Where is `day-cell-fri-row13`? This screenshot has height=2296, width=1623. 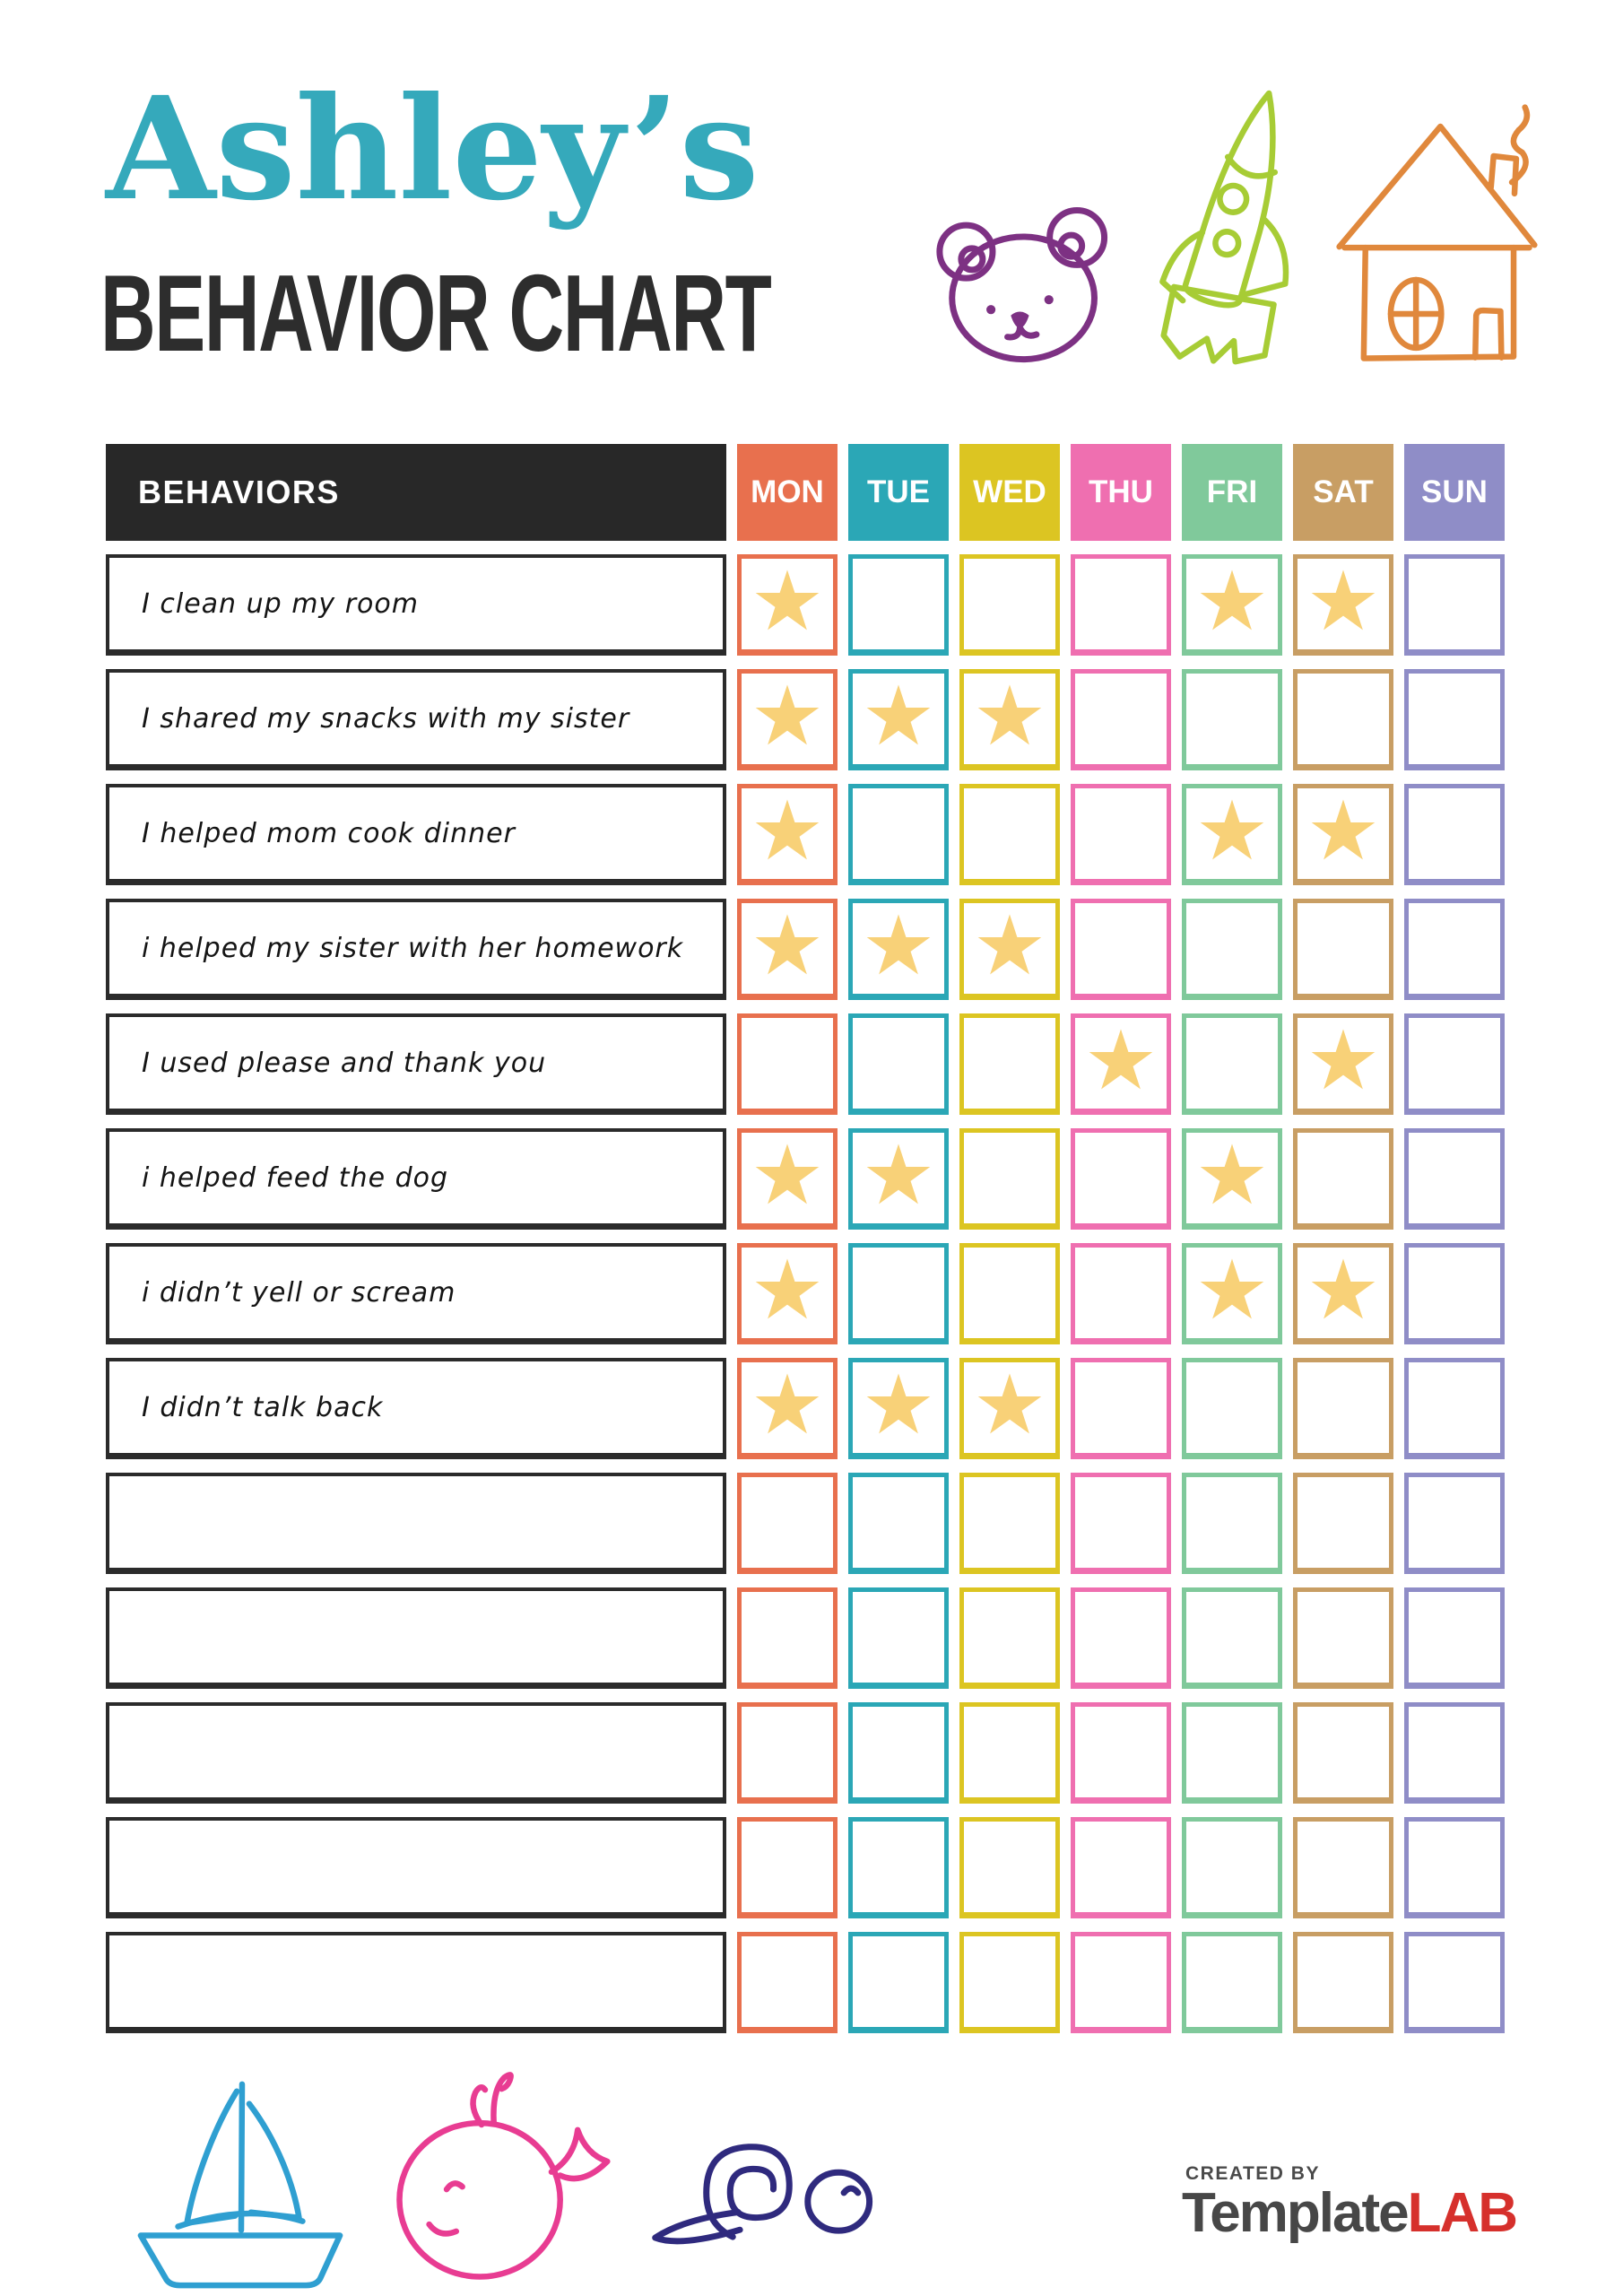 day-cell-fri-row13 is located at coordinates (1232, 1982).